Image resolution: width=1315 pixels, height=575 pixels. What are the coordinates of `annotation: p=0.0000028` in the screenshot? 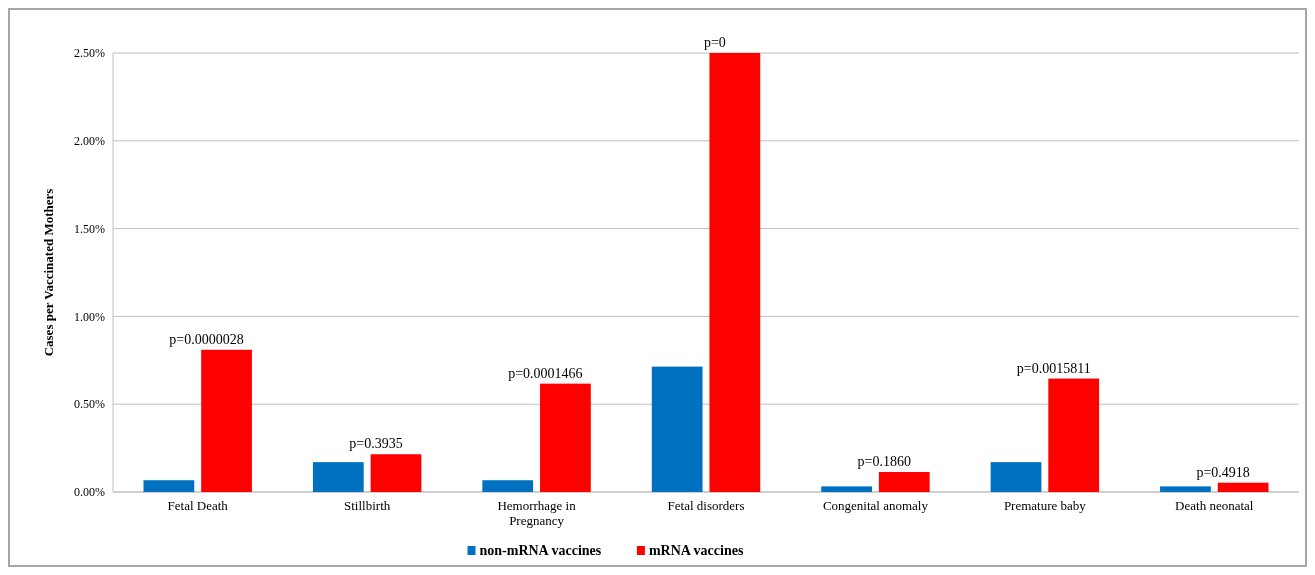 It's located at (206, 339).